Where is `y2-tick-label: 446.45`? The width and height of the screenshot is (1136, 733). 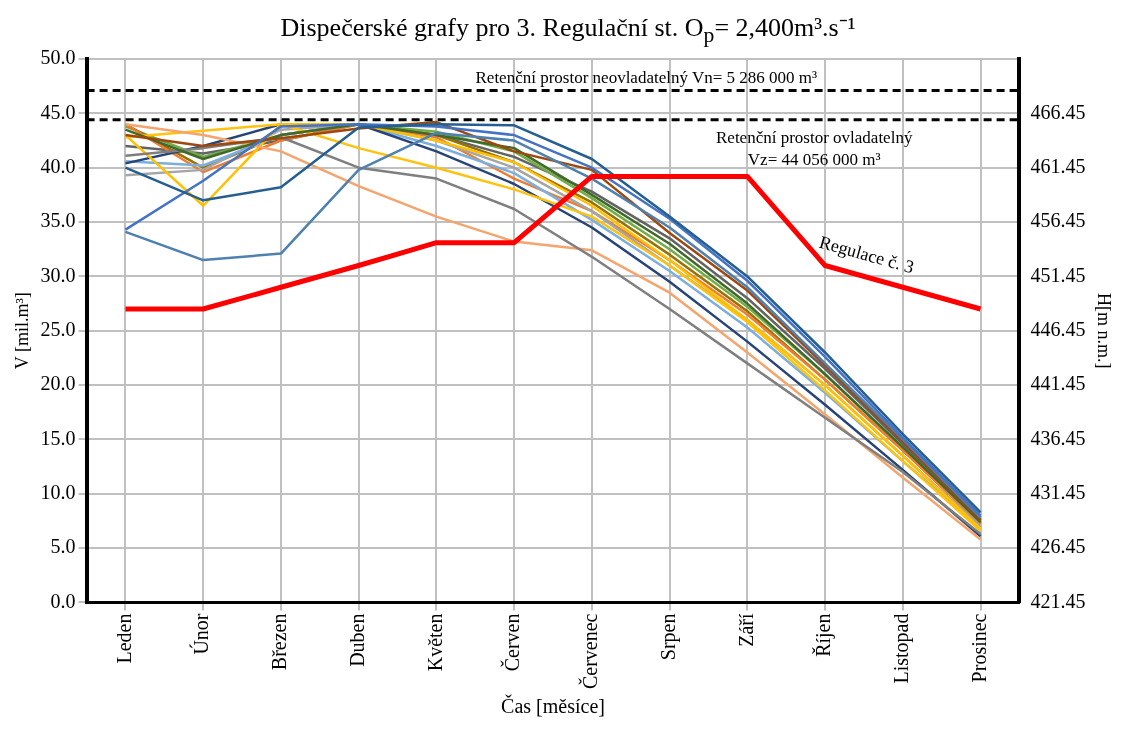 y2-tick-label: 446.45 is located at coordinates (1058, 329).